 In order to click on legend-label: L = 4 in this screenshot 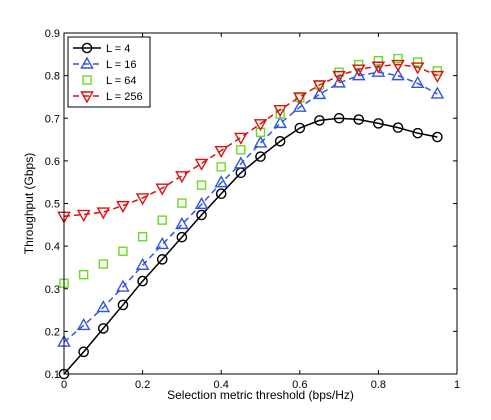, I will do `click(118, 49)`.